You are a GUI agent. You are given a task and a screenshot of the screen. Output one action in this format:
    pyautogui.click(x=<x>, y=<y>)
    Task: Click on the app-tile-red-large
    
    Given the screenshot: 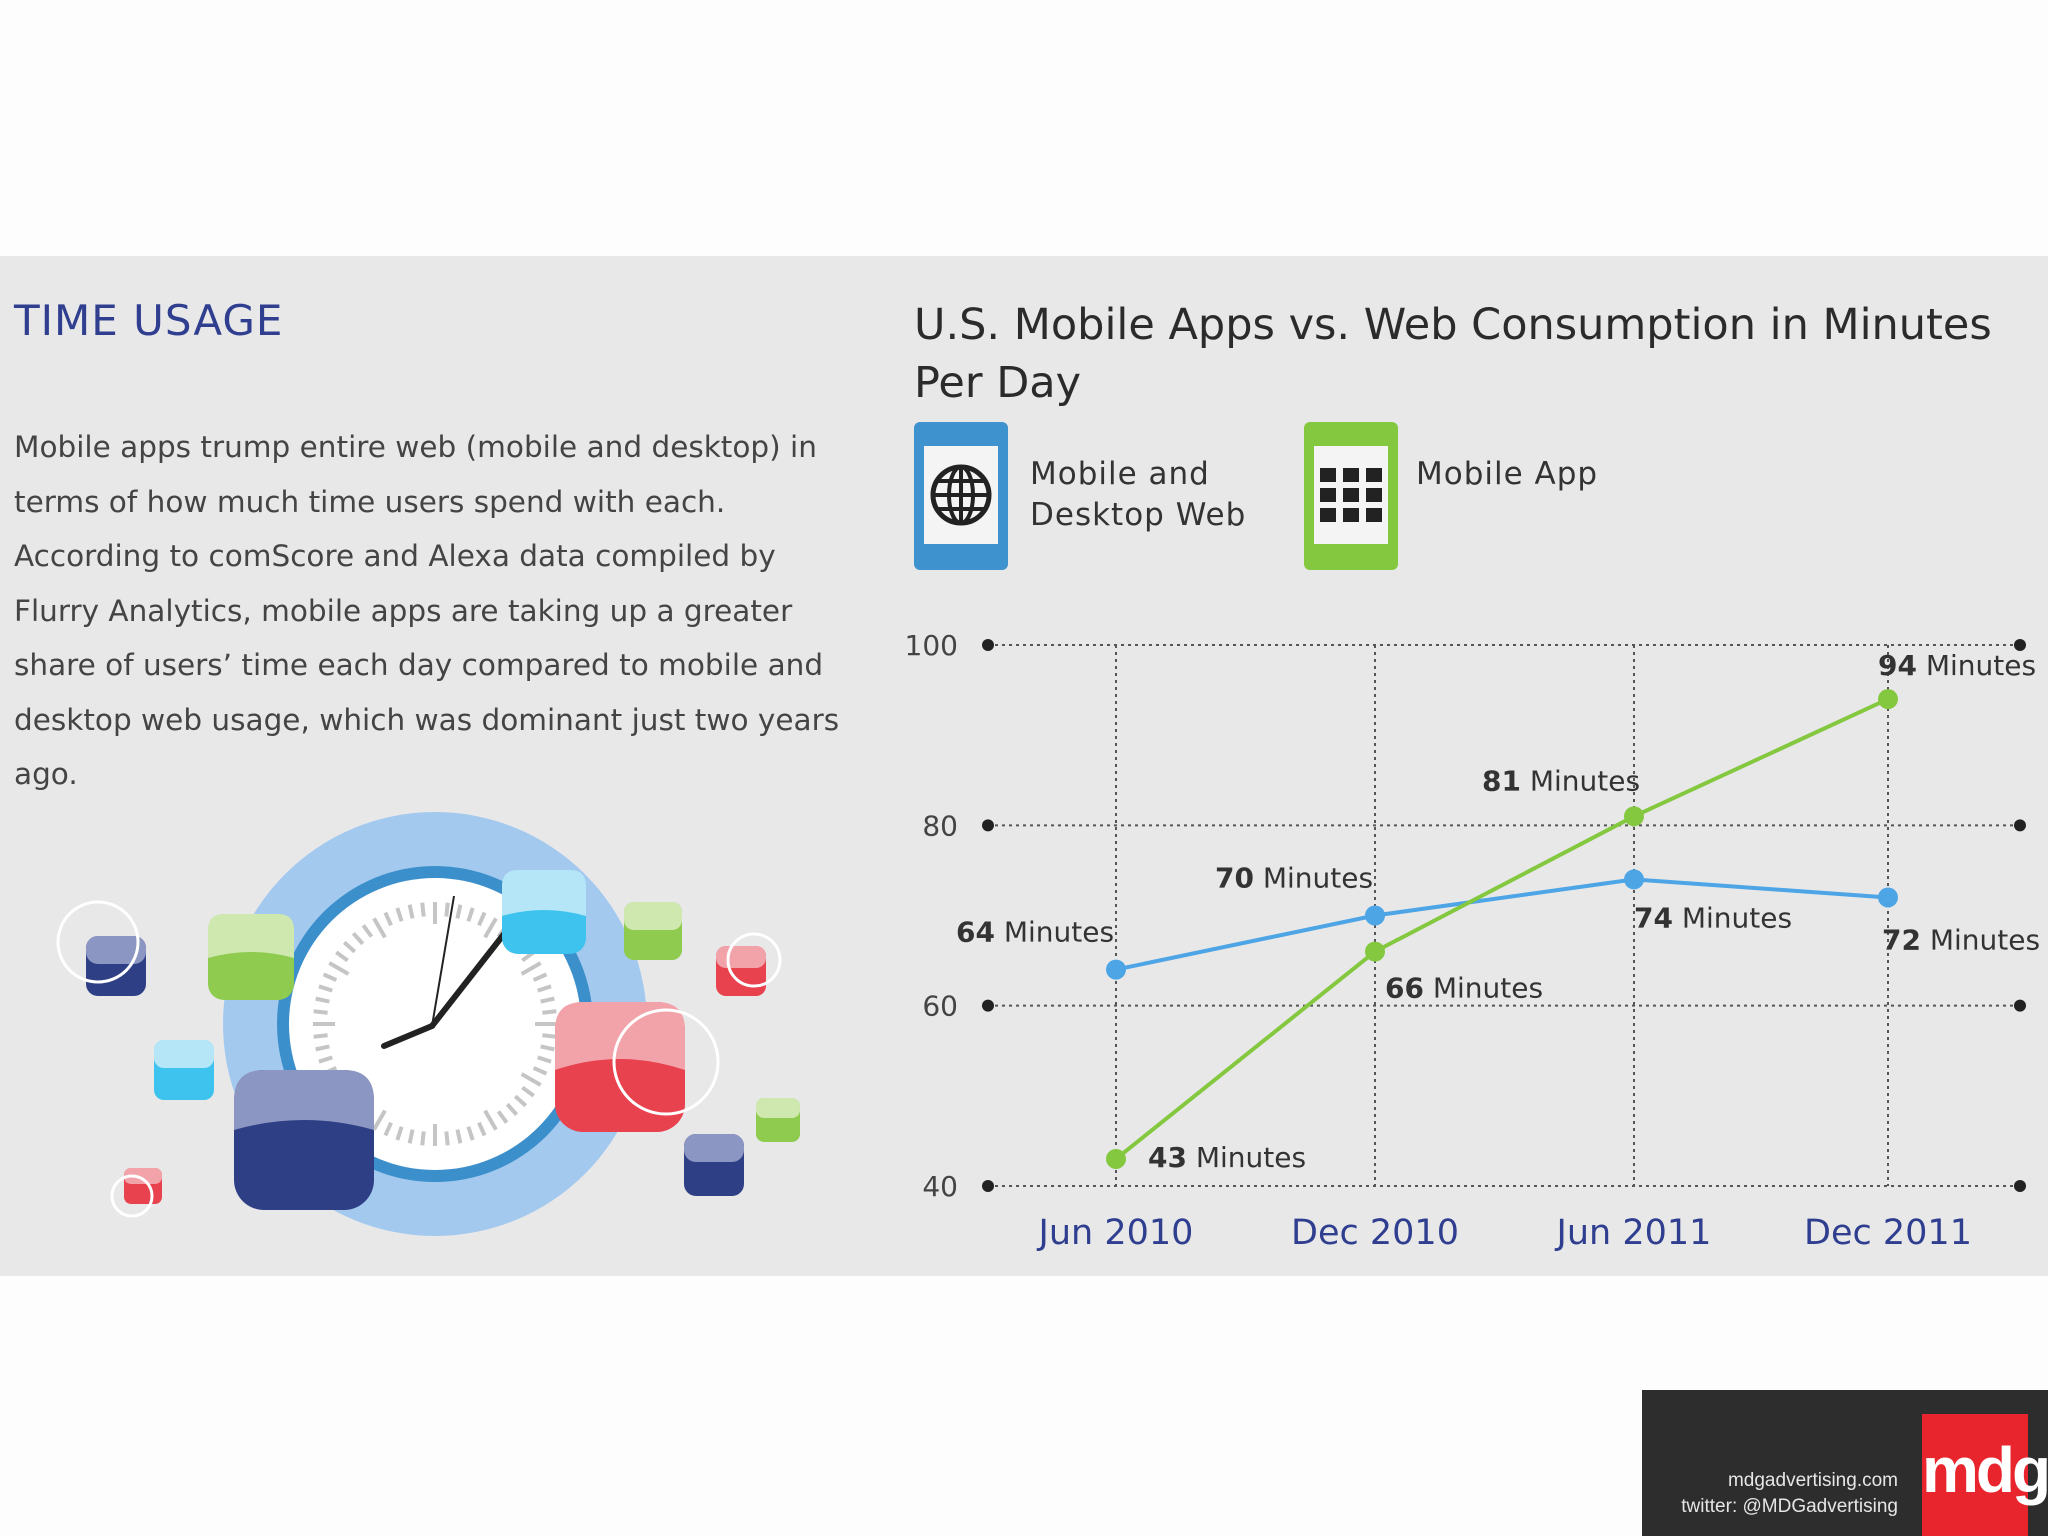 What is the action you would take?
    pyautogui.click(x=637, y=1067)
    